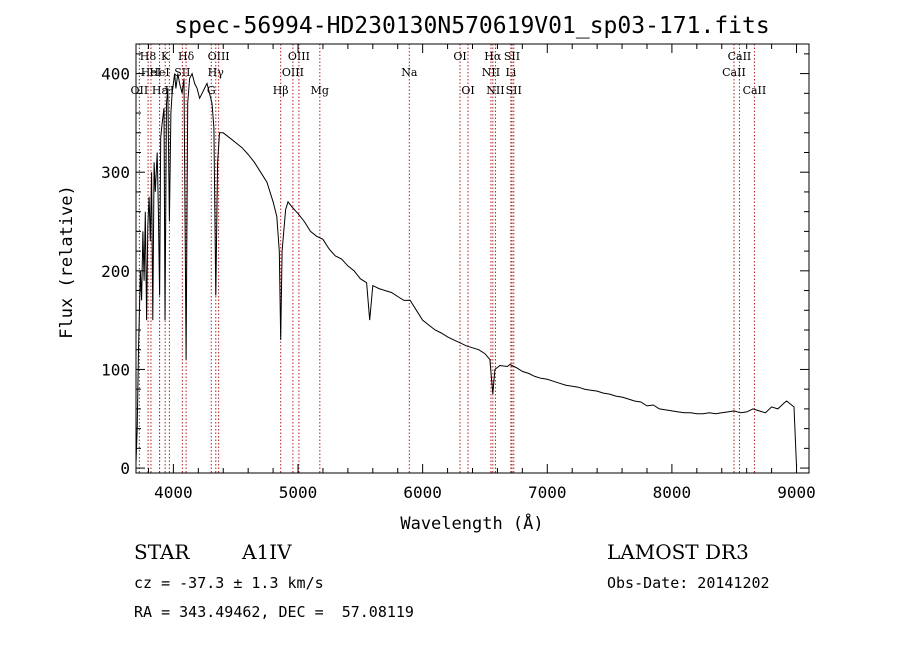 This screenshot has height=649, width=900. Describe the element at coordinates (160, 90) in the screenshot. I see `line-label-Hε: Hε` at that location.